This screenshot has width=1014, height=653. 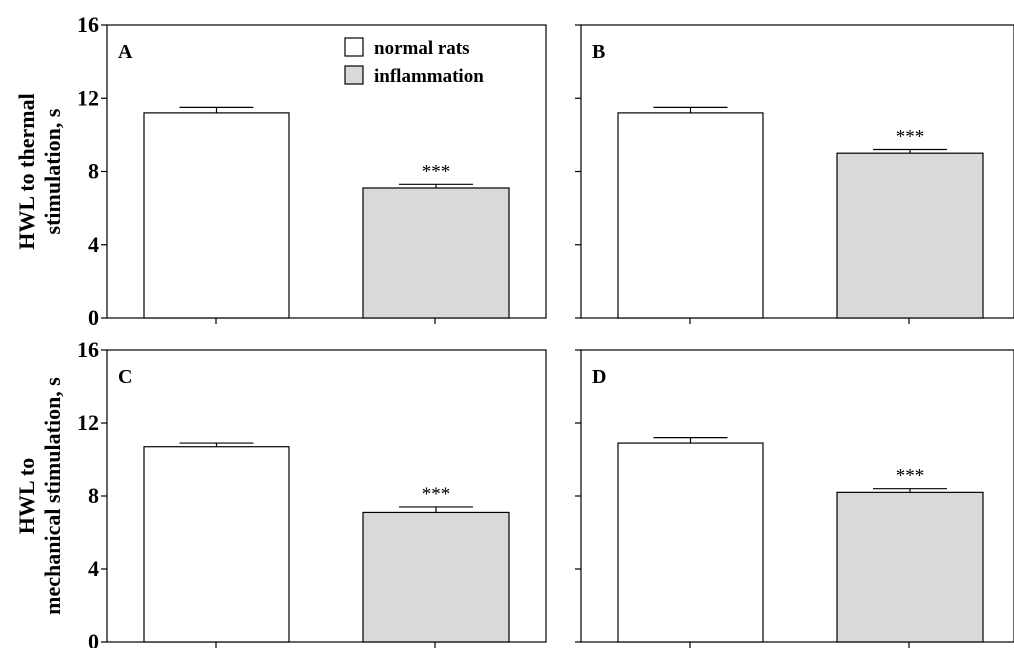 I want to click on panel-letter: C, so click(x=125, y=377).